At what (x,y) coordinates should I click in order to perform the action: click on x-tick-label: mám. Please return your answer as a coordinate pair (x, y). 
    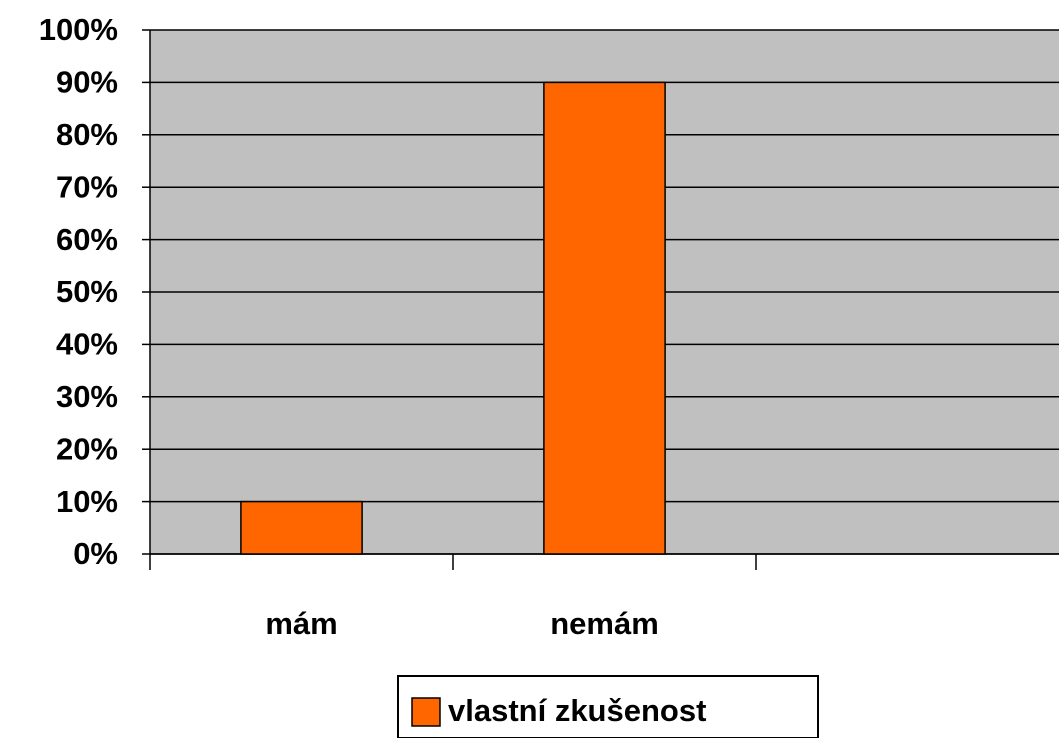
    Looking at the image, I should click on (301, 623).